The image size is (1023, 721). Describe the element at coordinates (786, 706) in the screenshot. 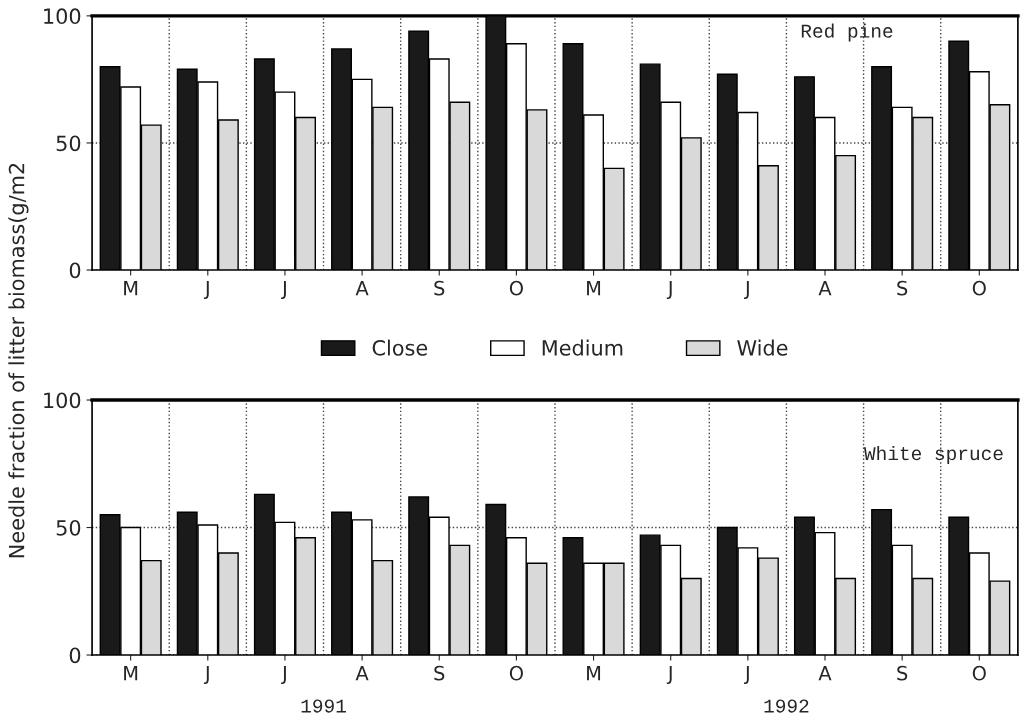

I see `text: 1992` at that location.